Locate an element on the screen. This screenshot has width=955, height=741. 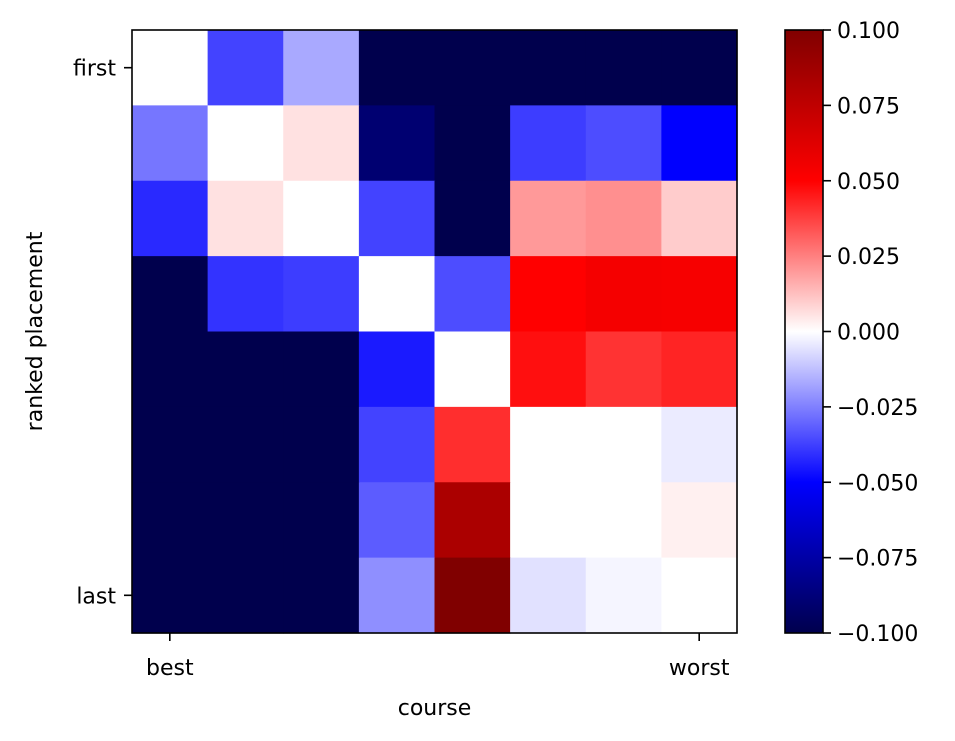
colorbar-tick-label: −0.025 is located at coordinates (877, 408).